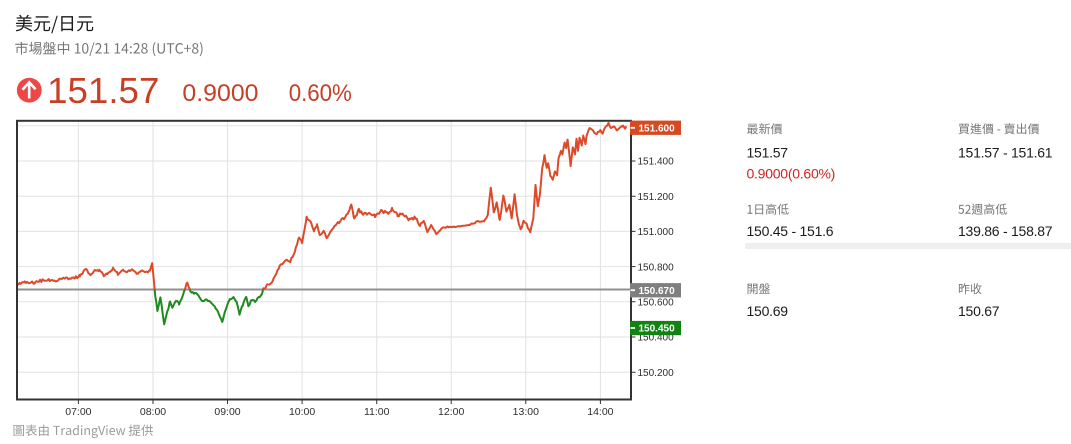 Image resolution: width=1071 pixels, height=444 pixels. Describe the element at coordinates (78, 412) in the screenshot. I see `svg-text: 07:00` at that location.